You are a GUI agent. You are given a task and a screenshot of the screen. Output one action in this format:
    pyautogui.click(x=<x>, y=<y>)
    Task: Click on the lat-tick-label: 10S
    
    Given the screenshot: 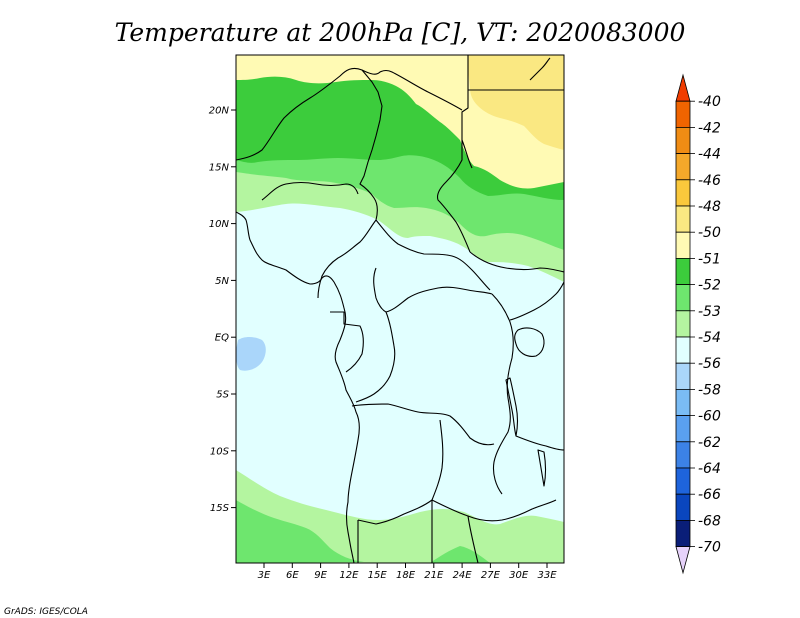 What is the action you would take?
    pyautogui.click(x=220, y=451)
    